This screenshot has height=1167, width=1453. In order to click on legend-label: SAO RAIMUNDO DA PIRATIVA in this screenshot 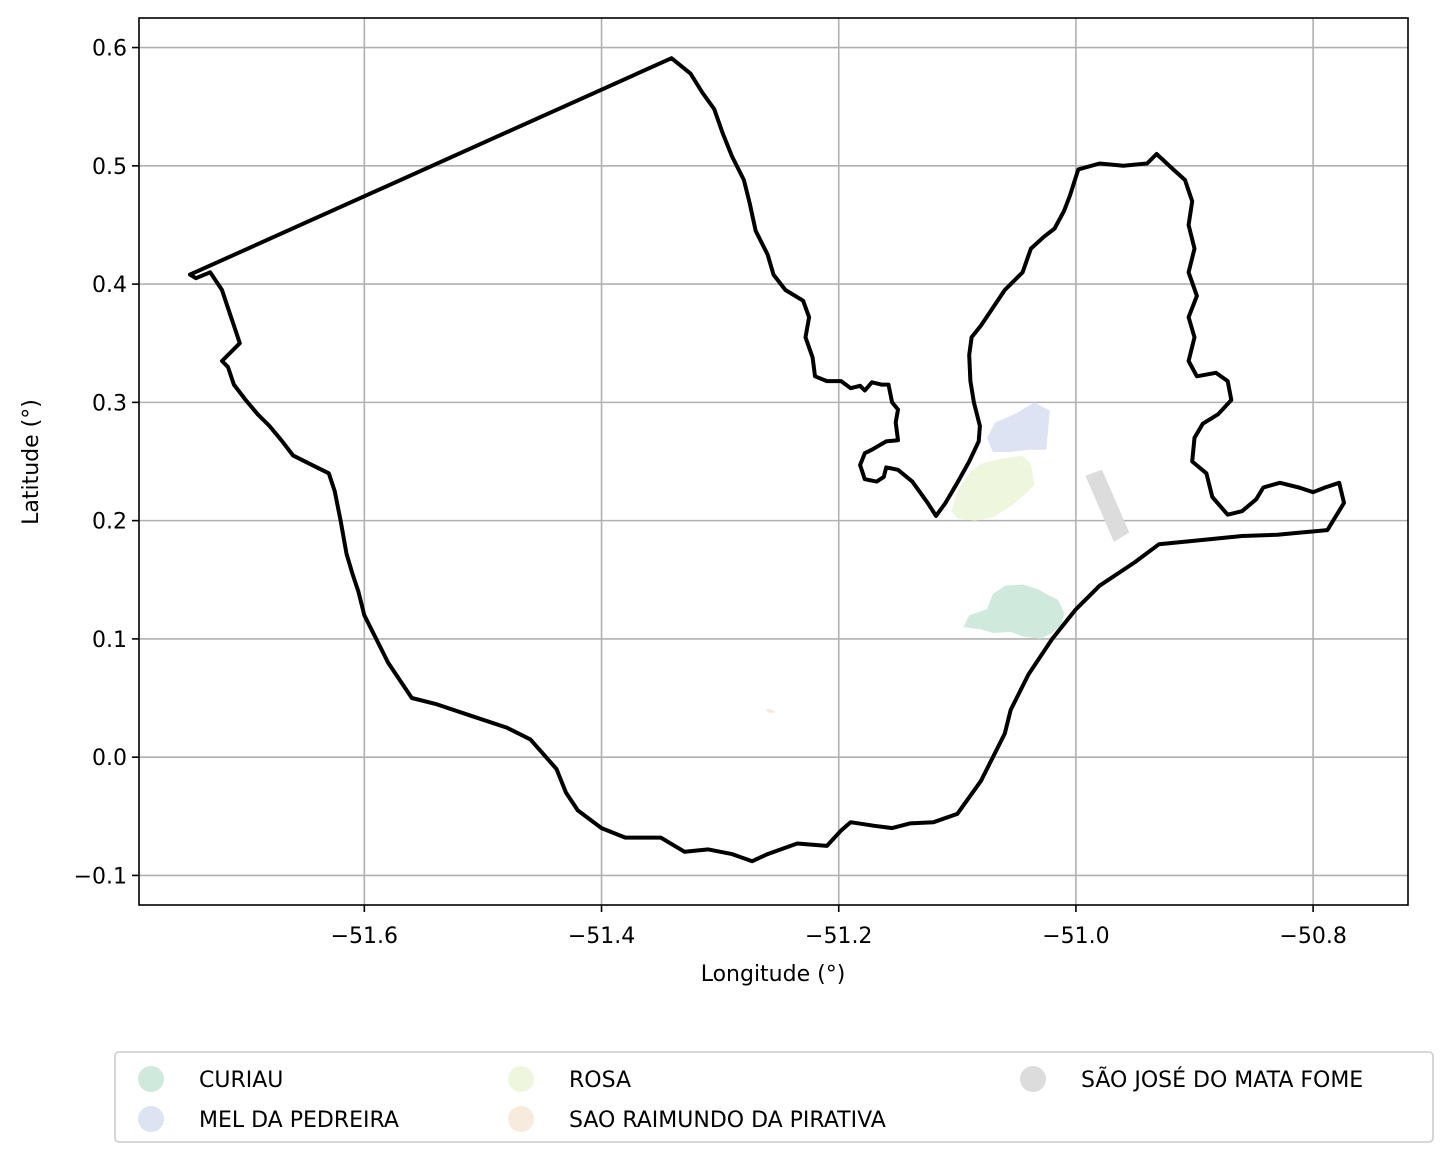, I will do `click(727, 1120)`.